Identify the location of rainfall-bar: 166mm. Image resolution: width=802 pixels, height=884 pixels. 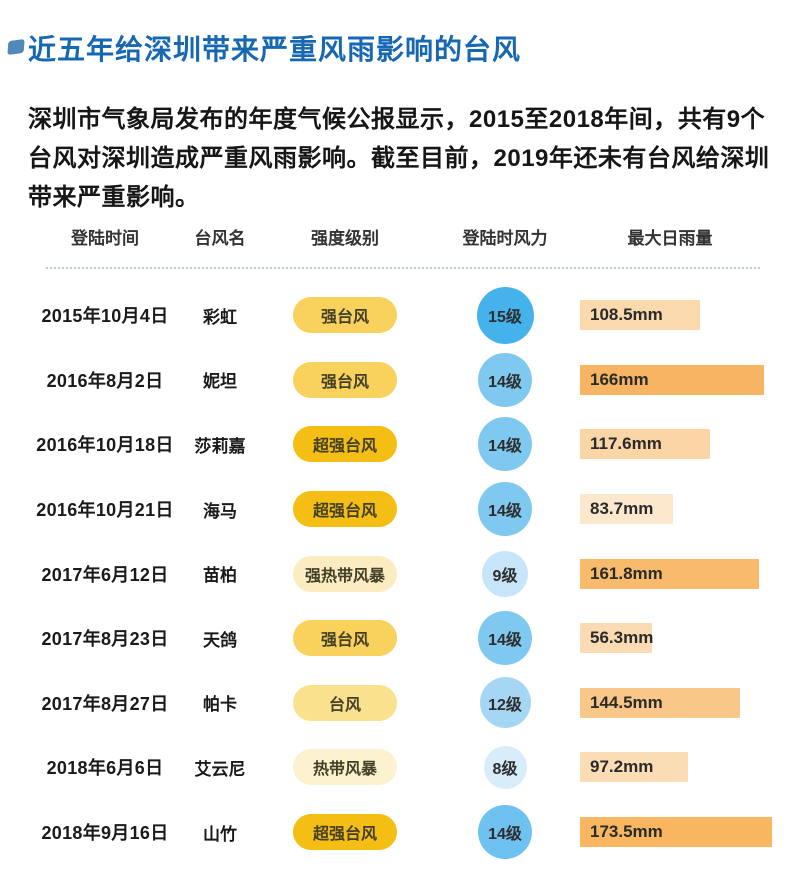
(672, 379).